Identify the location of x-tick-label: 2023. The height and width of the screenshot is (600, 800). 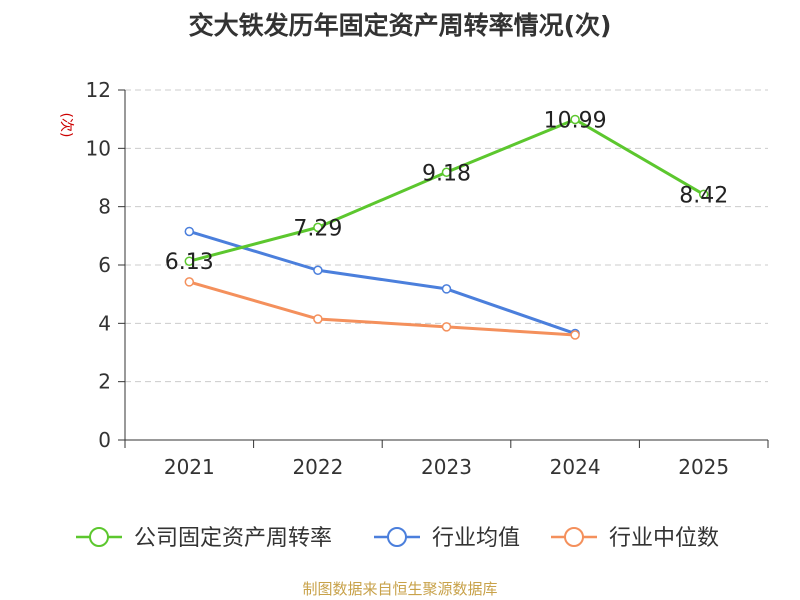
(446, 467).